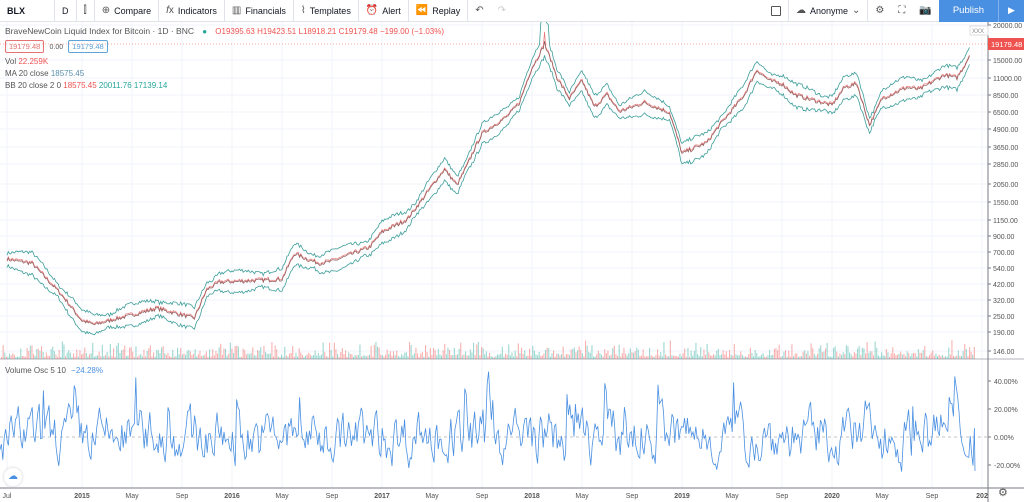 The width and height of the screenshot is (1024, 502). I want to click on snapshot-button: 📷, so click(925, 11).